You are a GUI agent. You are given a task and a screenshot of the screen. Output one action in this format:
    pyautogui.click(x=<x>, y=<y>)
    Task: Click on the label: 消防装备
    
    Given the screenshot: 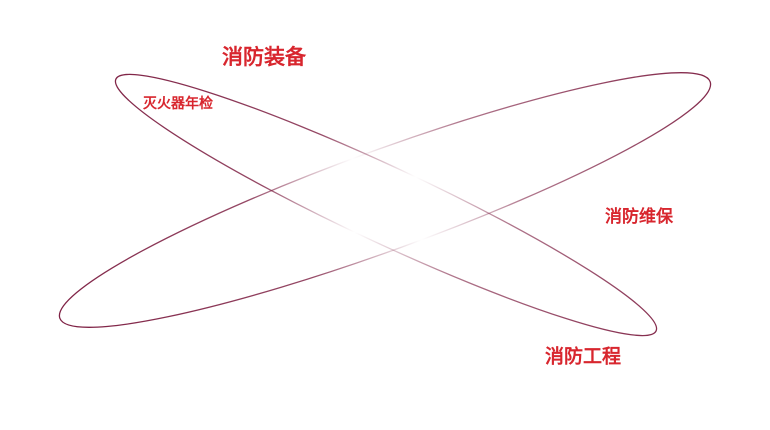 What is the action you would take?
    pyautogui.click(x=264, y=57)
    